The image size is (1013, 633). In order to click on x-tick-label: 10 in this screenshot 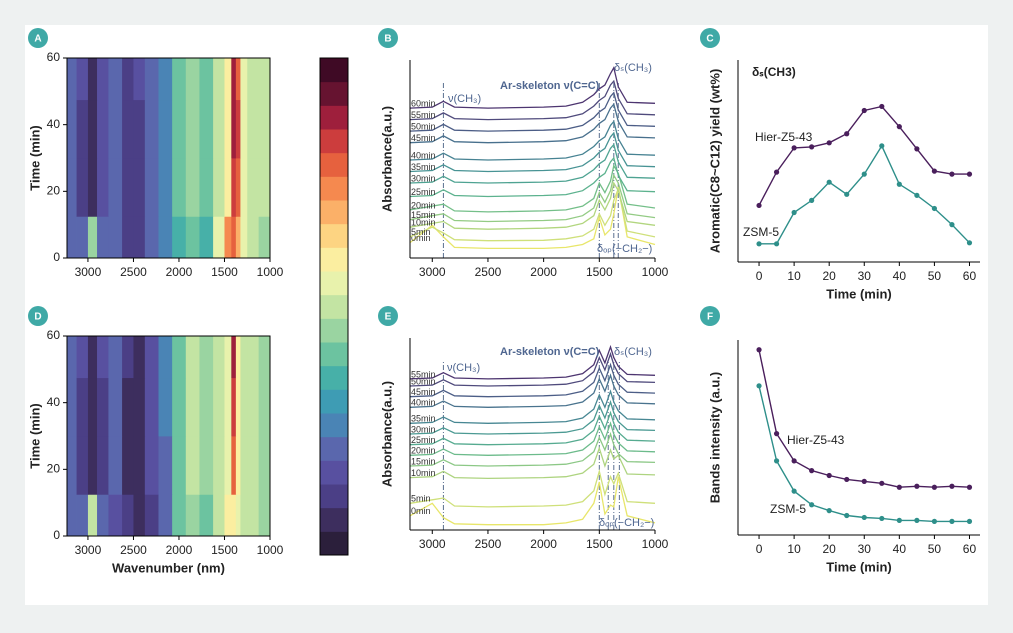, I will do `click(794, 549)`.